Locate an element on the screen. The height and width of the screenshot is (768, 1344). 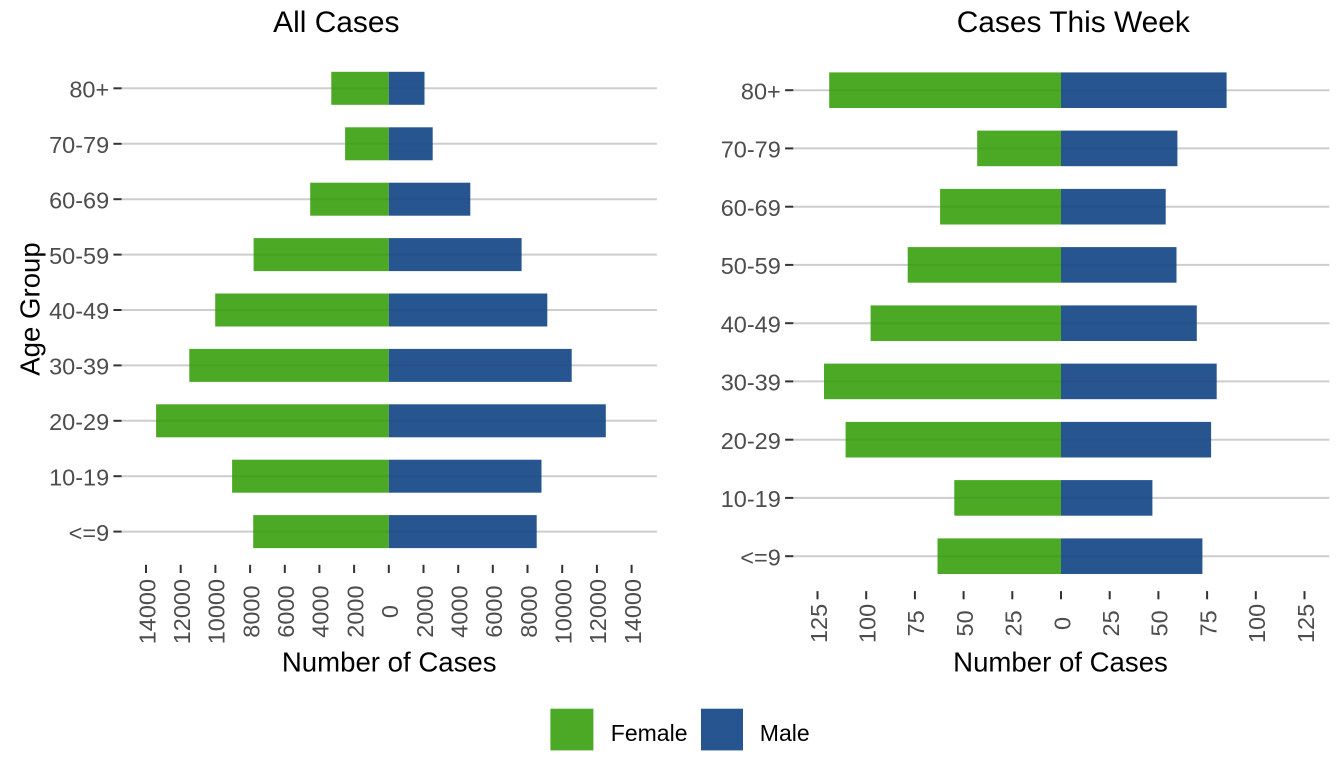
svg-text: Age Group is located at coordinates (29, 308).